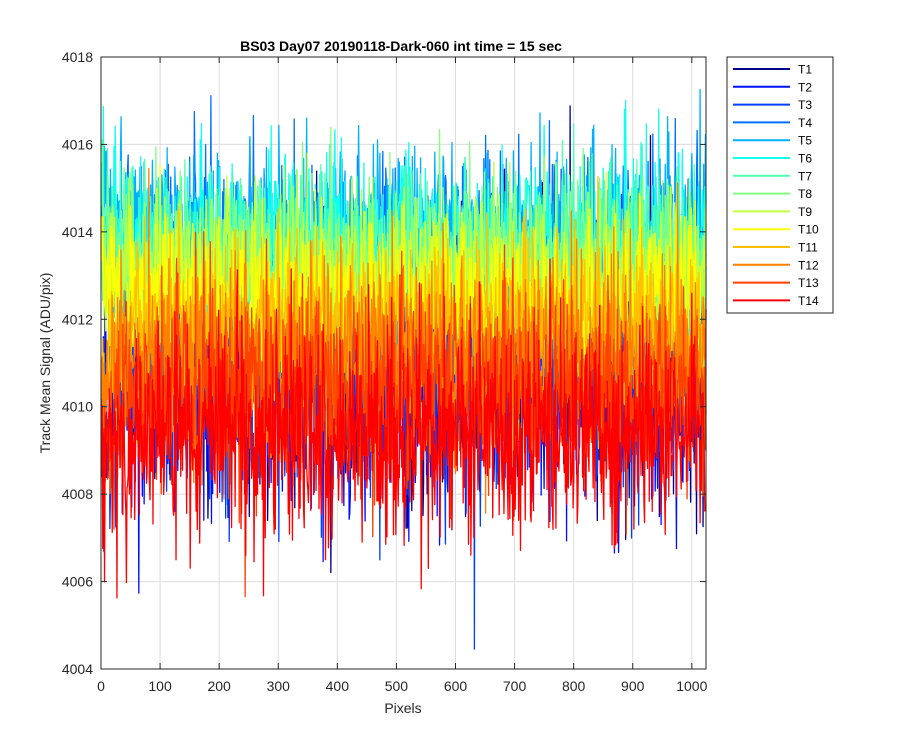 Image resolution: width=900 pixels, height=750 pixels. Describe the element at coordinates (808, 265) in the screenshot. I see `legend-label-t12: T12` at that location.